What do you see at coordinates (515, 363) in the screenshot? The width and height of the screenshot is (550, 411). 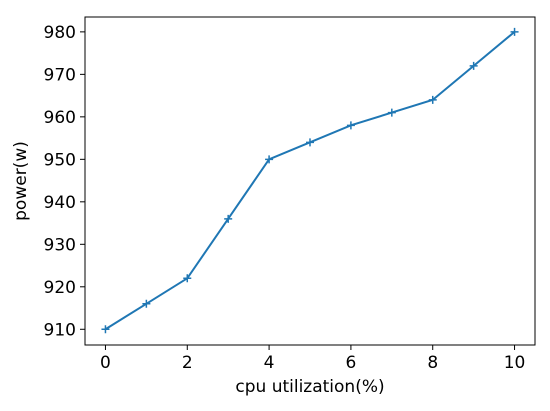 I see `x-tick-label: 10` at bounding box center [515, 363].